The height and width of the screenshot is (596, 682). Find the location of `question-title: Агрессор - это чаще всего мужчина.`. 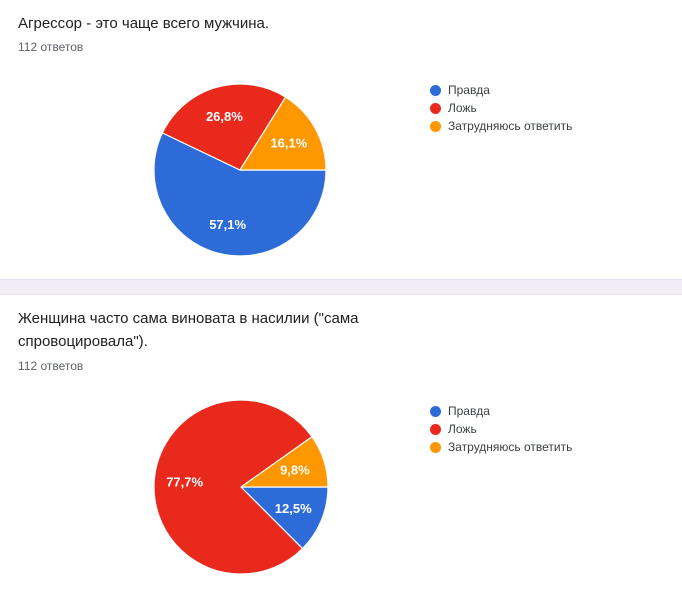

question-title: Агрессор - это чаще всего мужчина. is located at coordinates (144, 23).